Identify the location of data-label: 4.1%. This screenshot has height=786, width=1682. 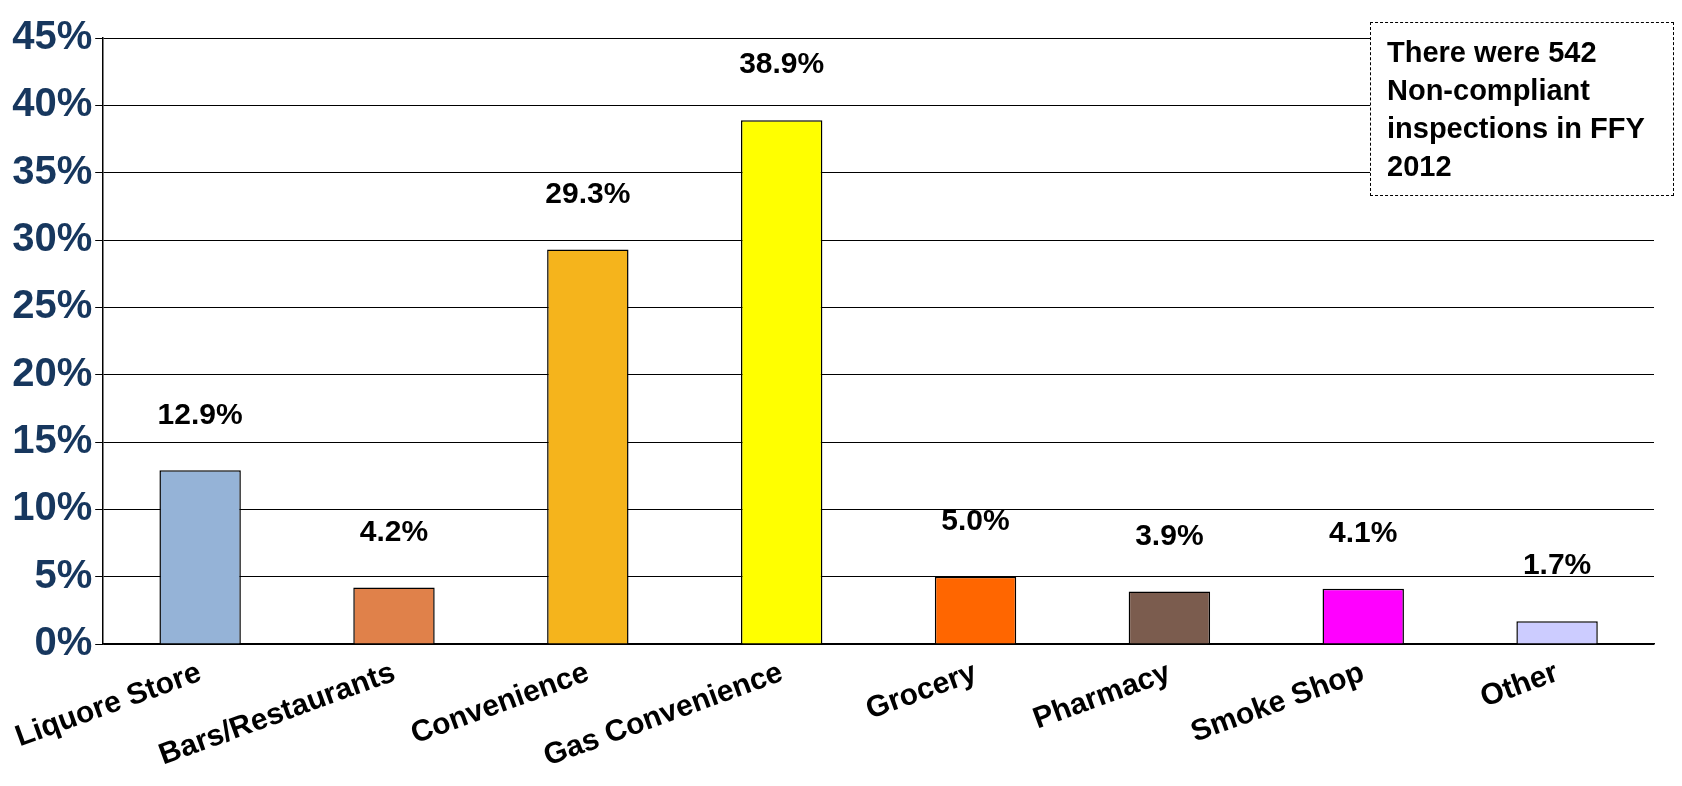
(1363, 532).